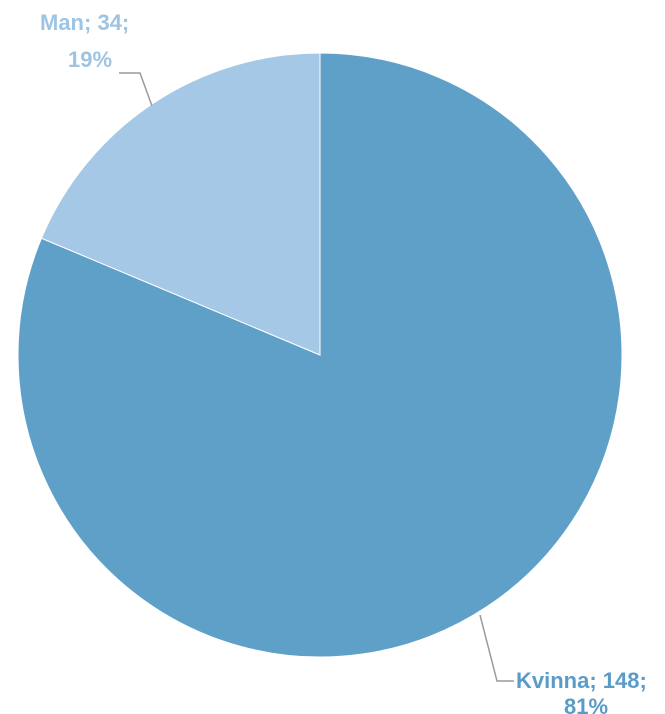 The width and height of the screenshot is (665, 714). Describe the element at coordinates (581, 680) in the screenshot. I see `data-label-kvinna-line1: Kvinna; 148;` at that location.